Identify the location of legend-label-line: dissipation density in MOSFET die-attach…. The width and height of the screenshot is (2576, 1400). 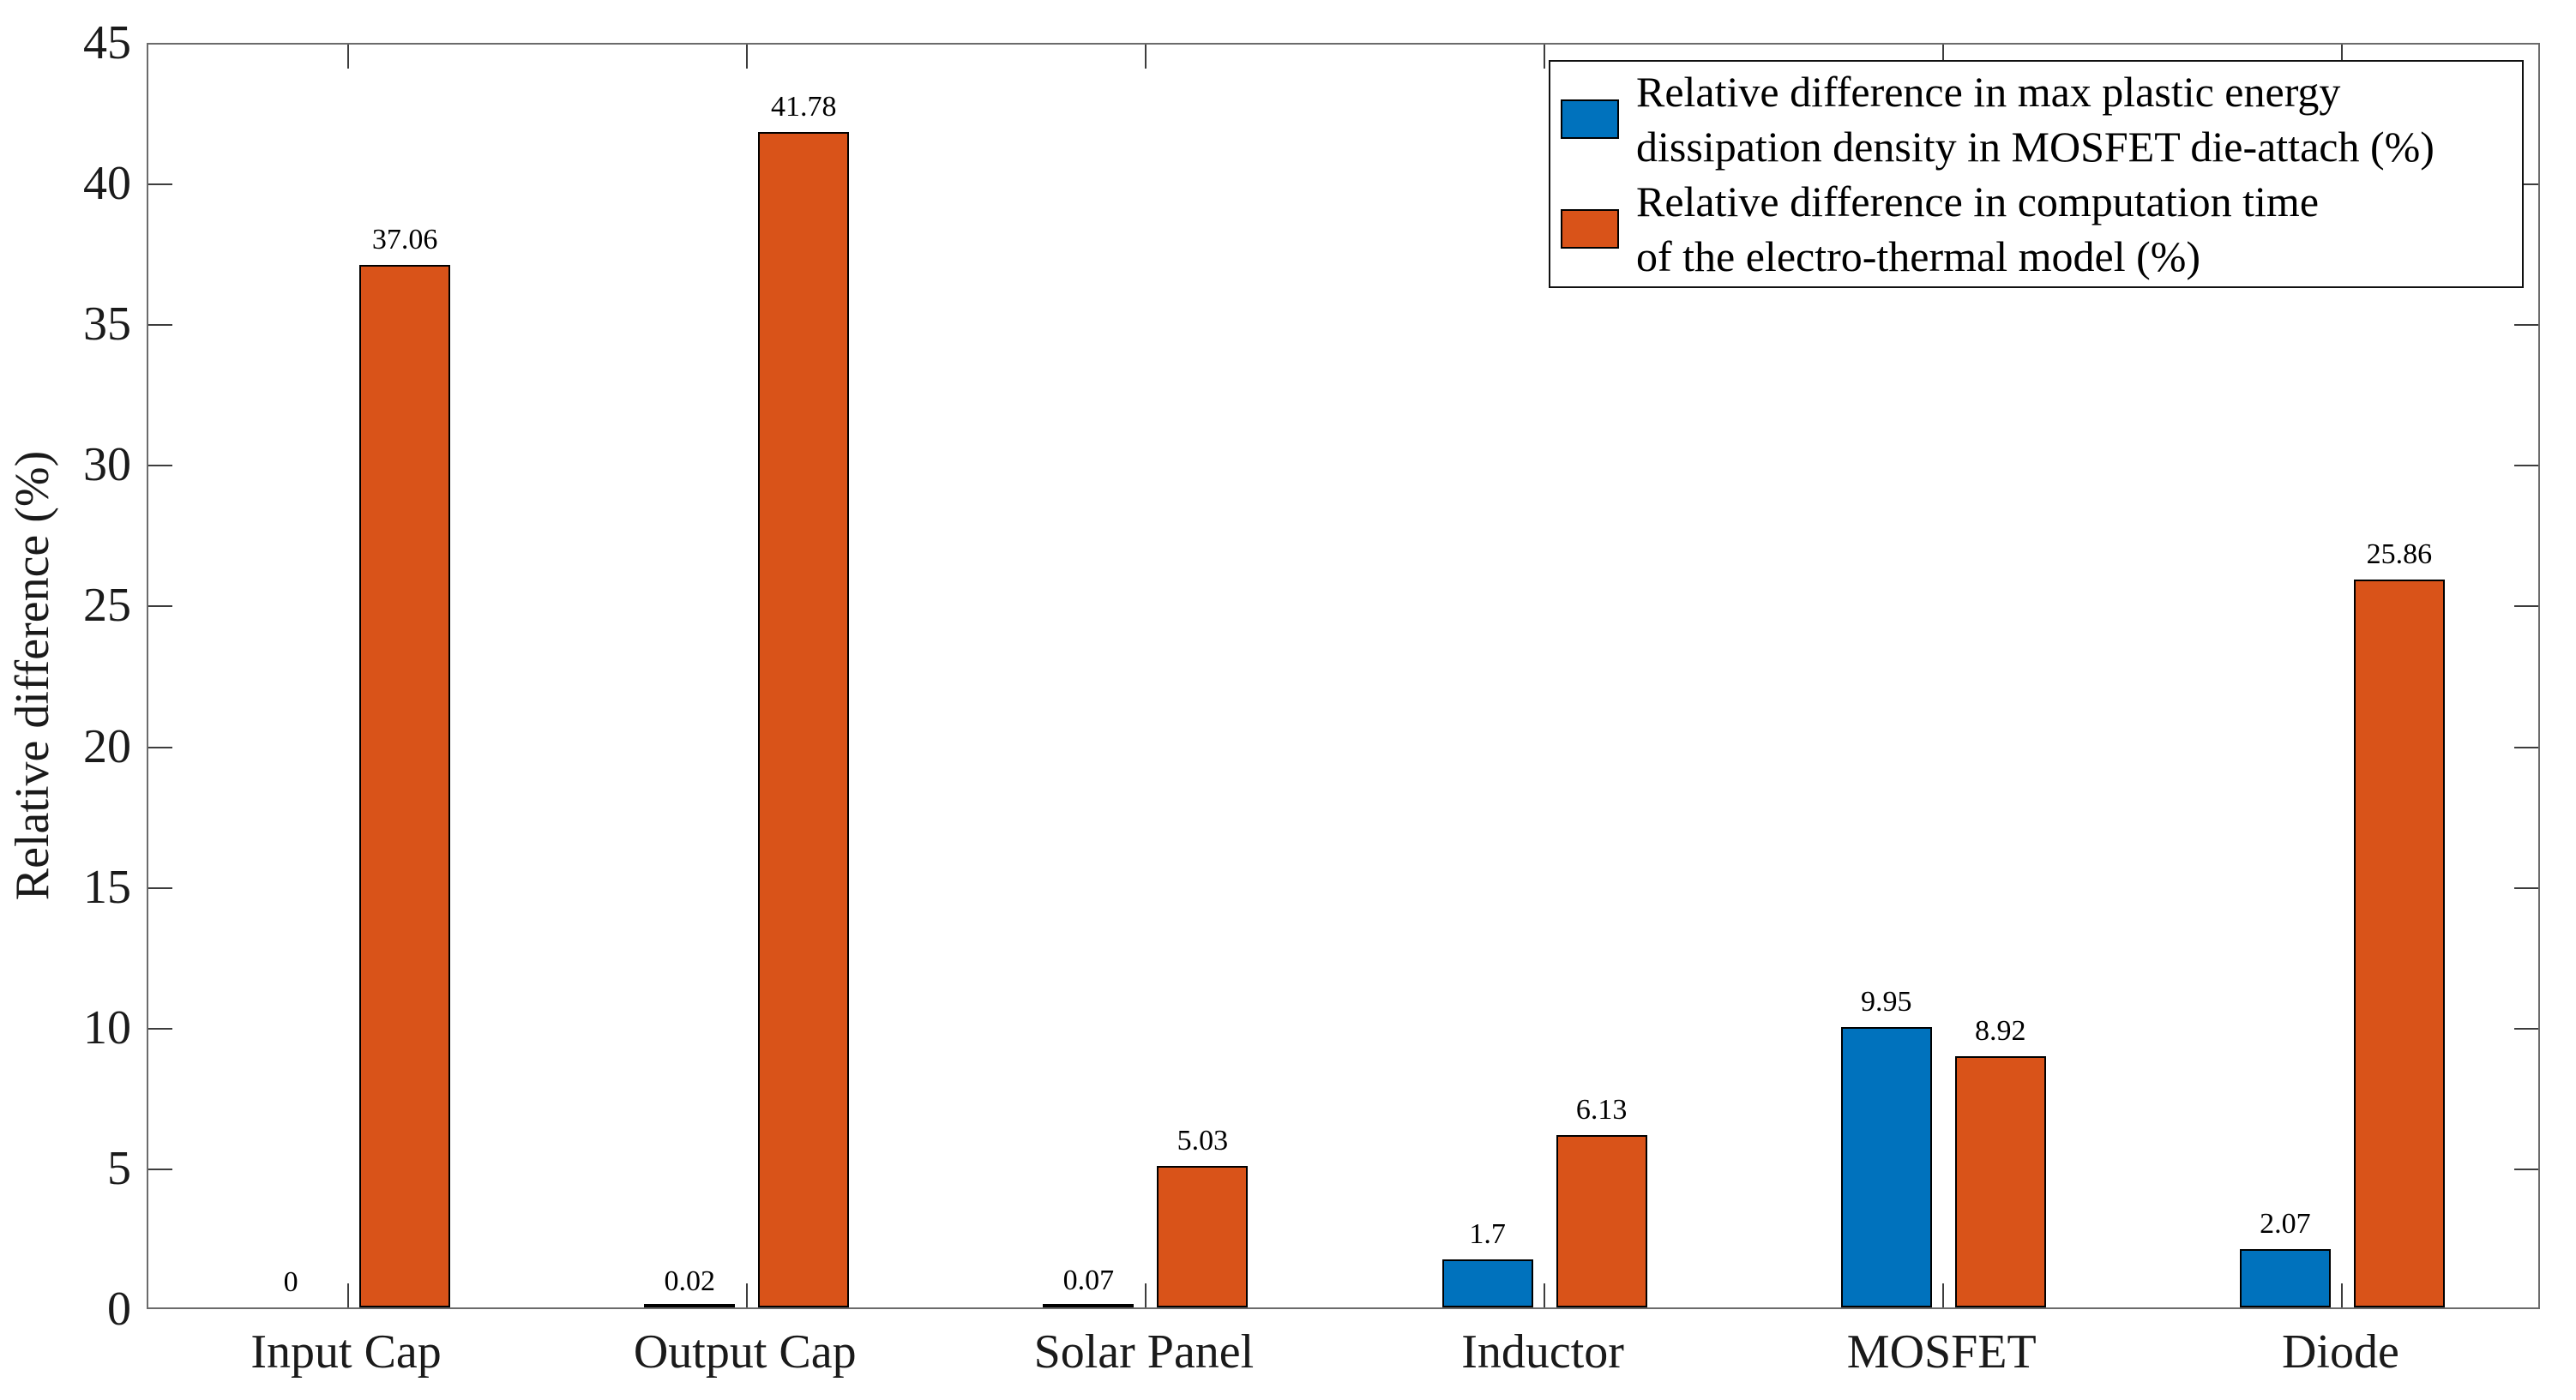
(2035, 147).